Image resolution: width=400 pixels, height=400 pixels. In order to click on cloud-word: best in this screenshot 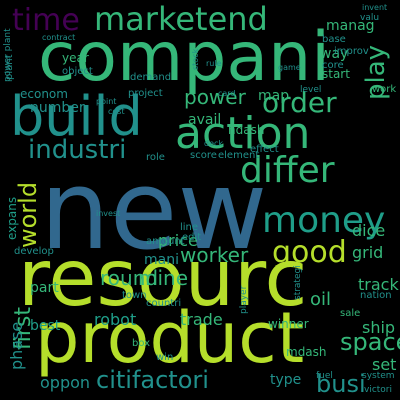, I will do `click(45, 326)`.